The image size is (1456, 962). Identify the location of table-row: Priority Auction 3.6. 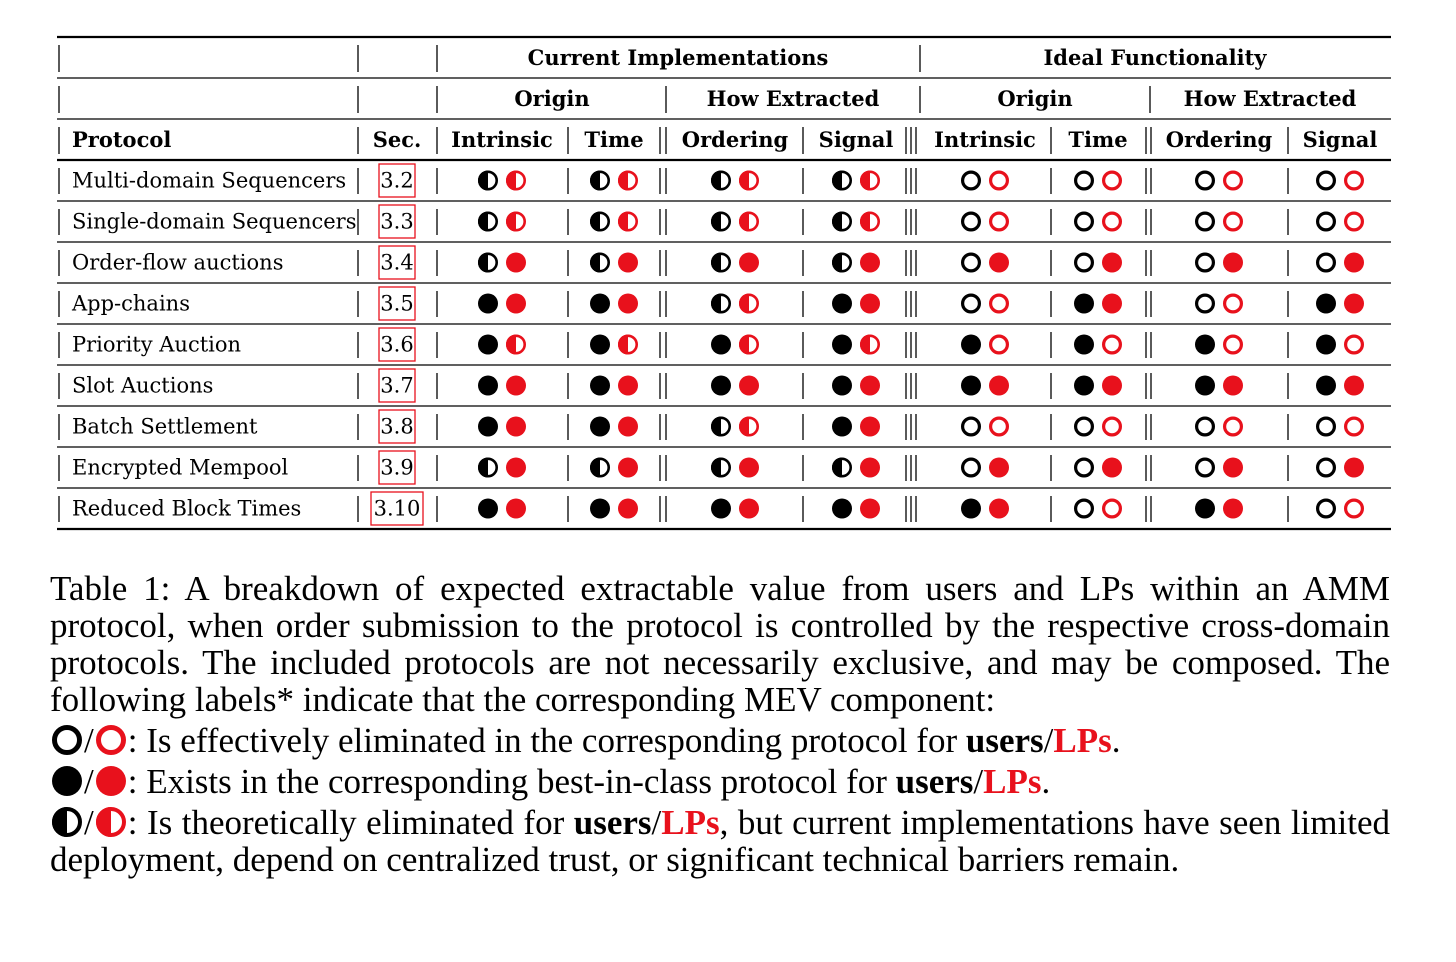
(718, 344).